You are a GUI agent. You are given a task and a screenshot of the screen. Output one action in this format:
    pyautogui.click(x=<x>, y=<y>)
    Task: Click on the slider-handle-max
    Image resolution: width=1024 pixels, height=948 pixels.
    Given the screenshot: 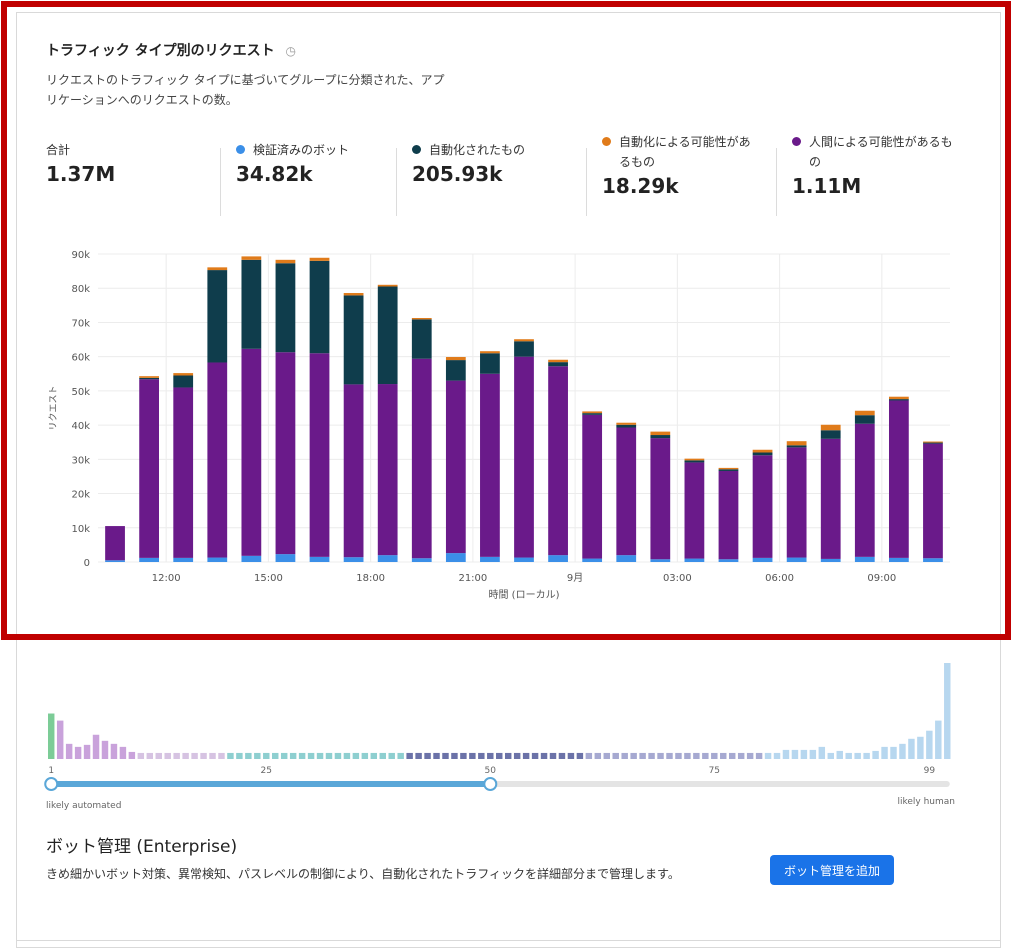 What is the action you would take?
    pyautogui.click(x=490, y=784)
    